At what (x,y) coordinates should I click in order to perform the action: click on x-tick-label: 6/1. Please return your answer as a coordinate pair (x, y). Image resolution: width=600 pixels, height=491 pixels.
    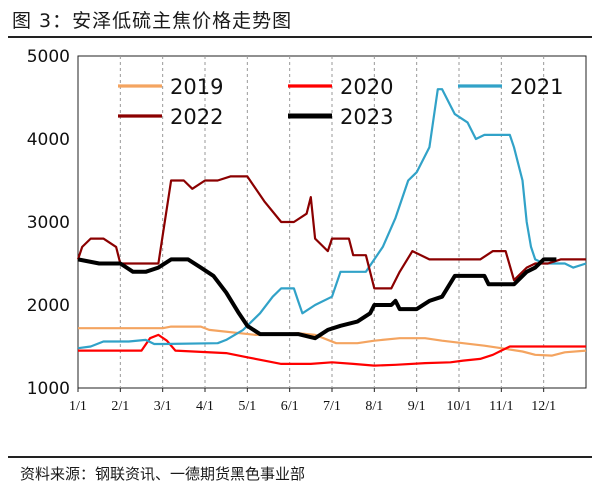
    Looking at the image, I should click on (290, 406).